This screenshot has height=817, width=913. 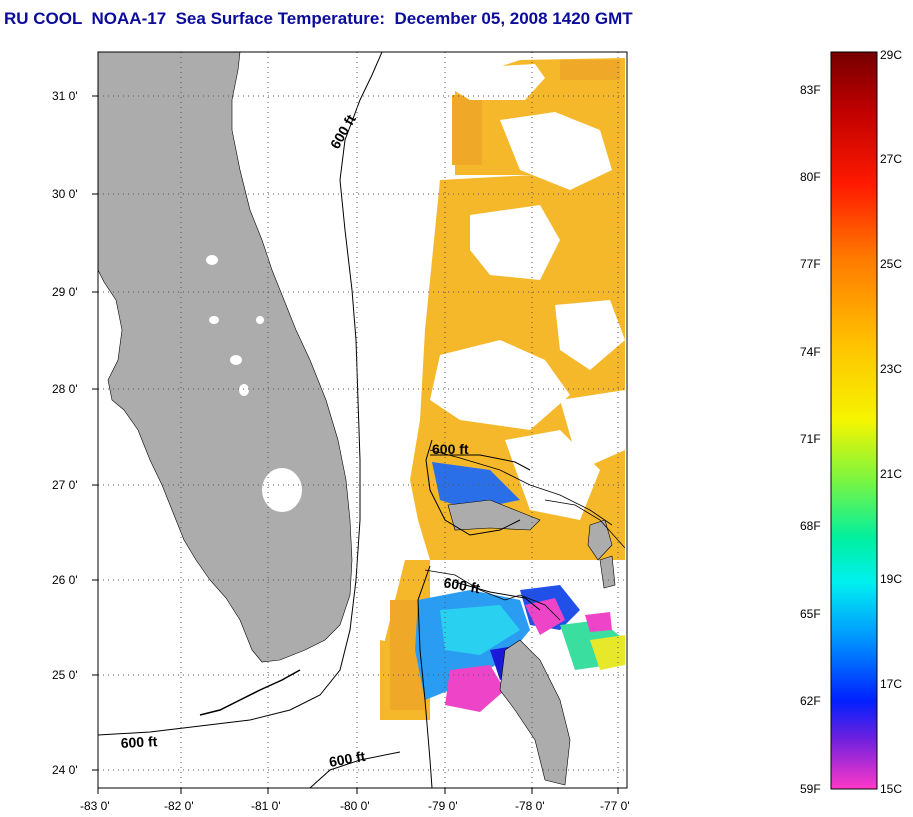 I want to click on bahamas-bank-outline, so click(x=525, y=535).